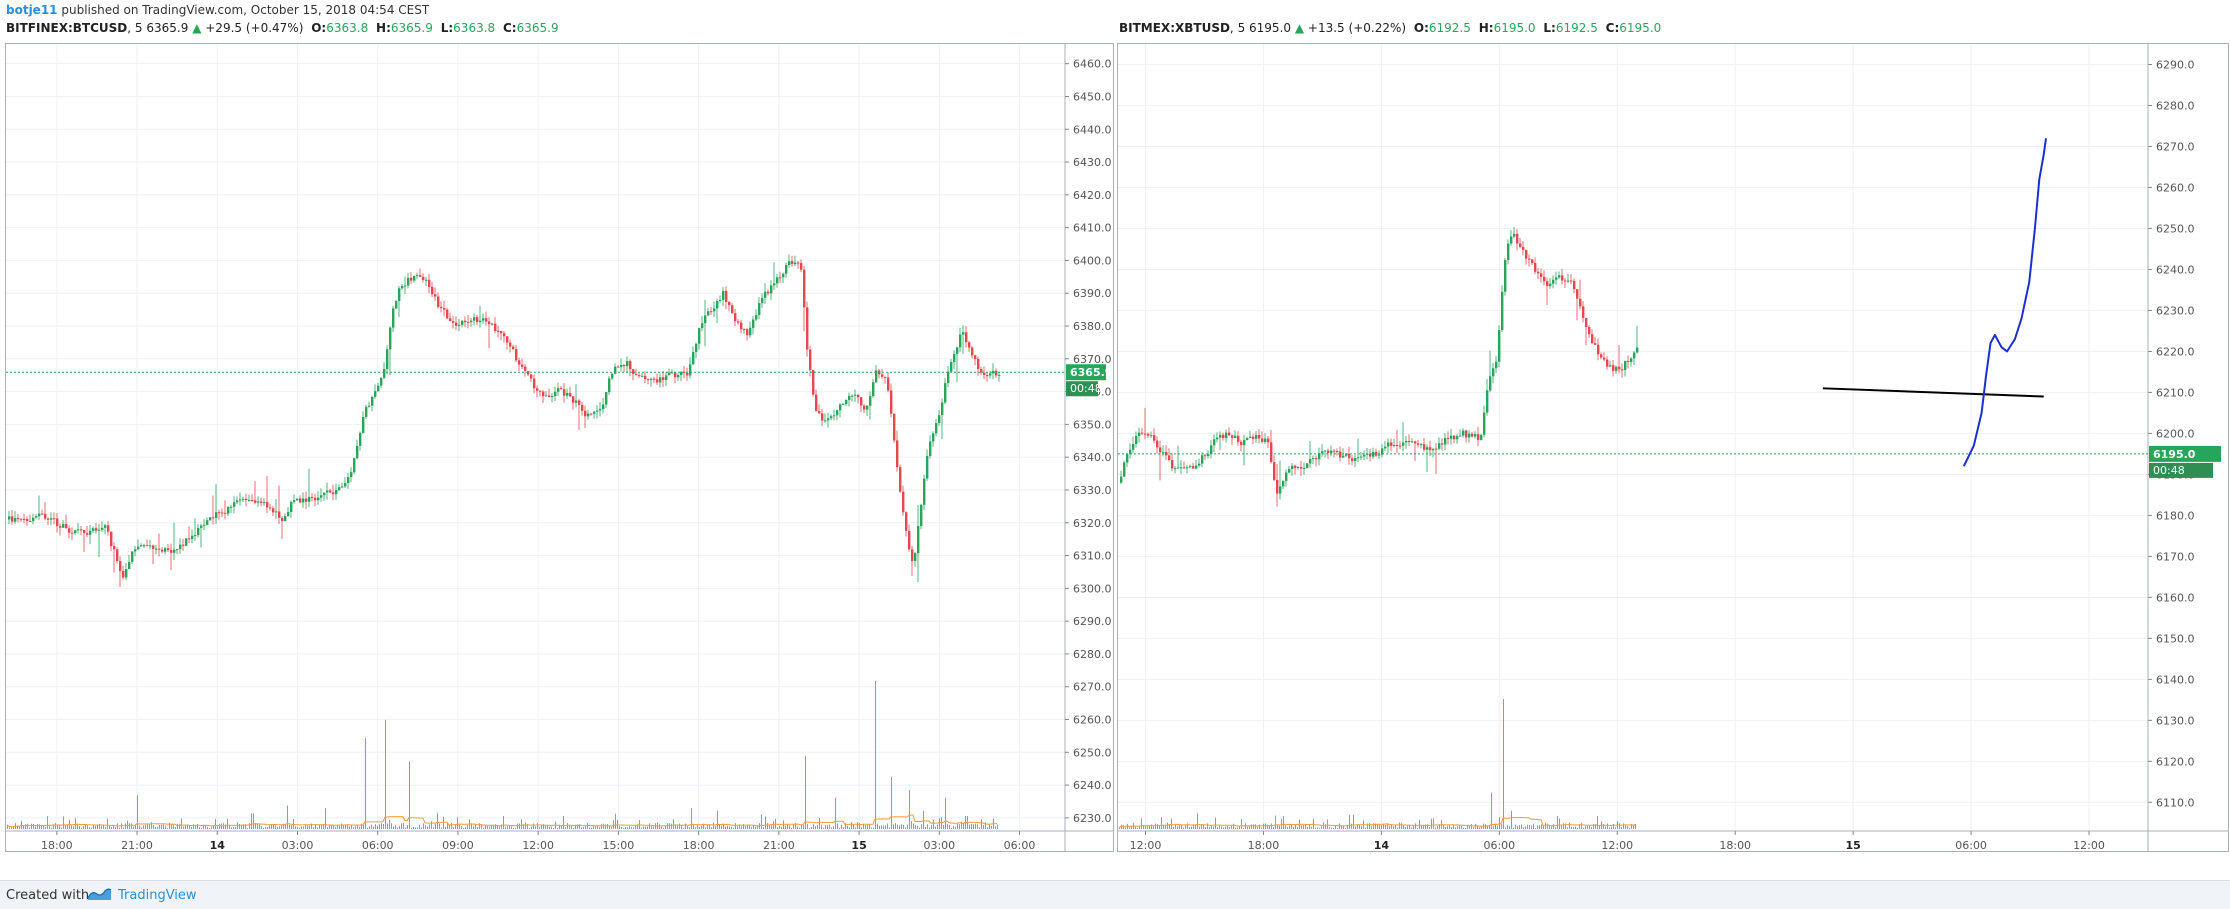  Describe the element at coordinates (1933, 392) in the screenshot. I see `trendline-drawing` at that location.